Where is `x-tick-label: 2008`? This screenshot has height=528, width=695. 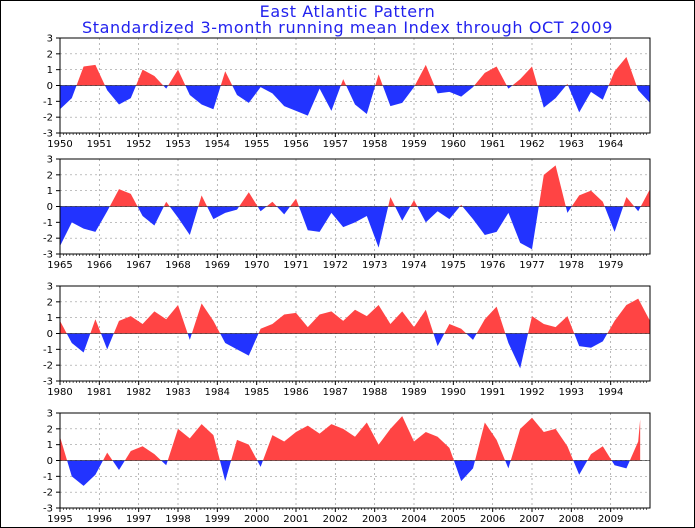 x-tick-label: 2008 is located at coordinates (571, 519).